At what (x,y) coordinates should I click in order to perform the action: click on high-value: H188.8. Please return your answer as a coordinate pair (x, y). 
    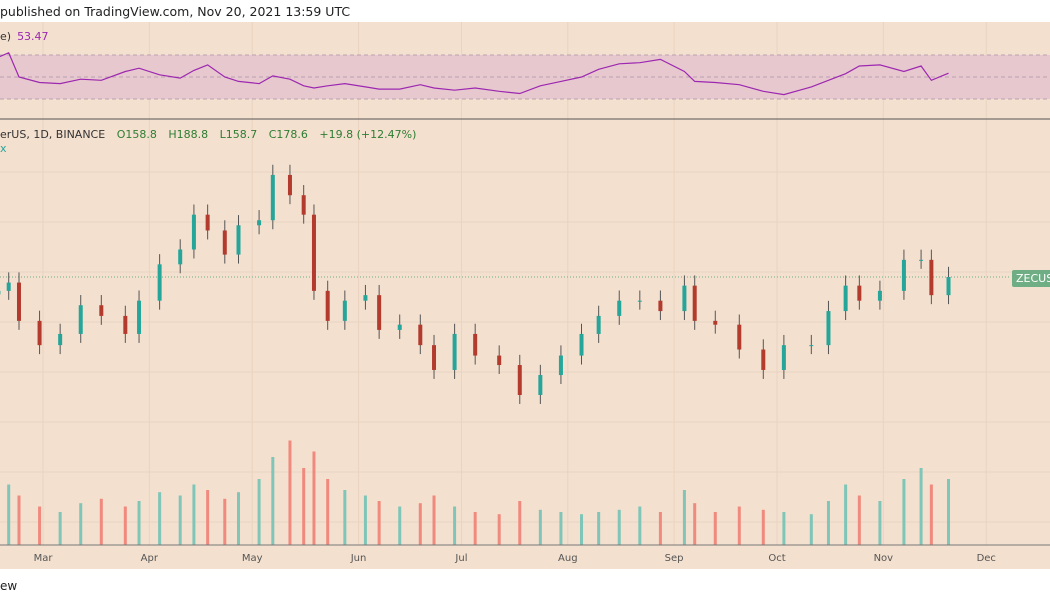
    Looking at the image, I should click on (188, 134).